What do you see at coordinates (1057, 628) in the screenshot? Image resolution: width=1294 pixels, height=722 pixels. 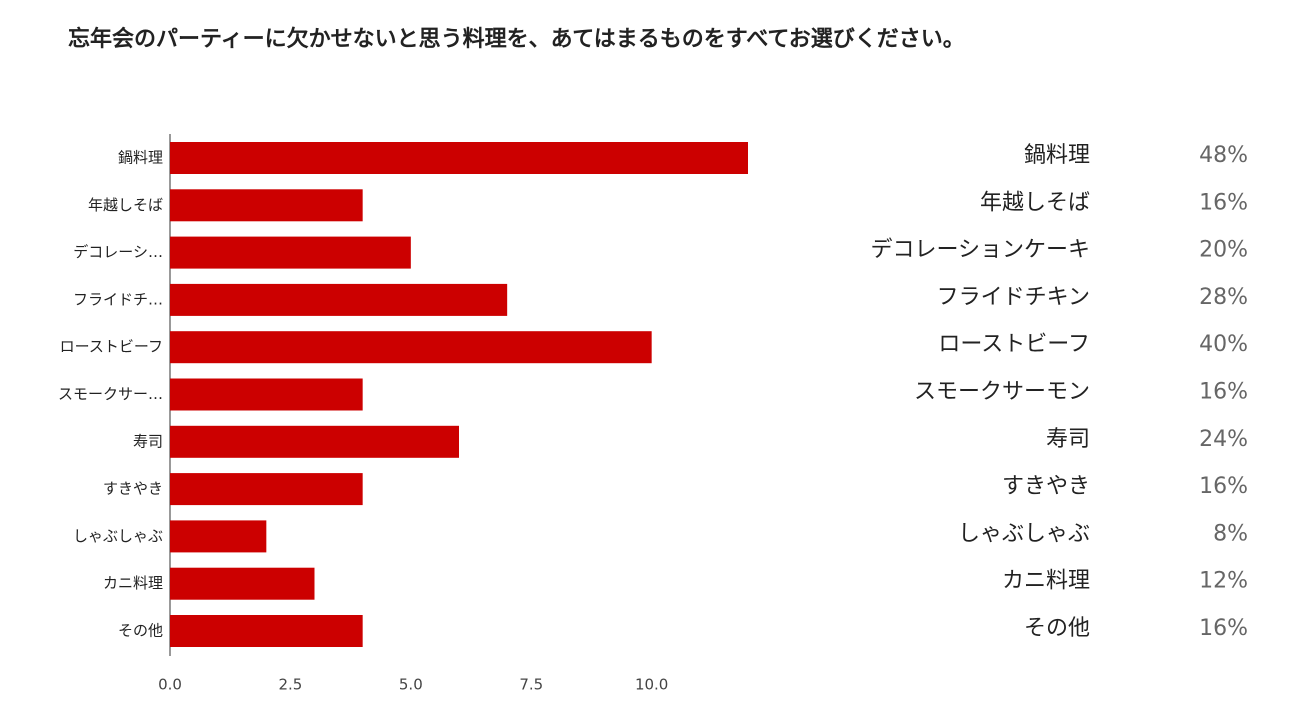 I see `table-name: その他` at bounding box center [1057, 628].